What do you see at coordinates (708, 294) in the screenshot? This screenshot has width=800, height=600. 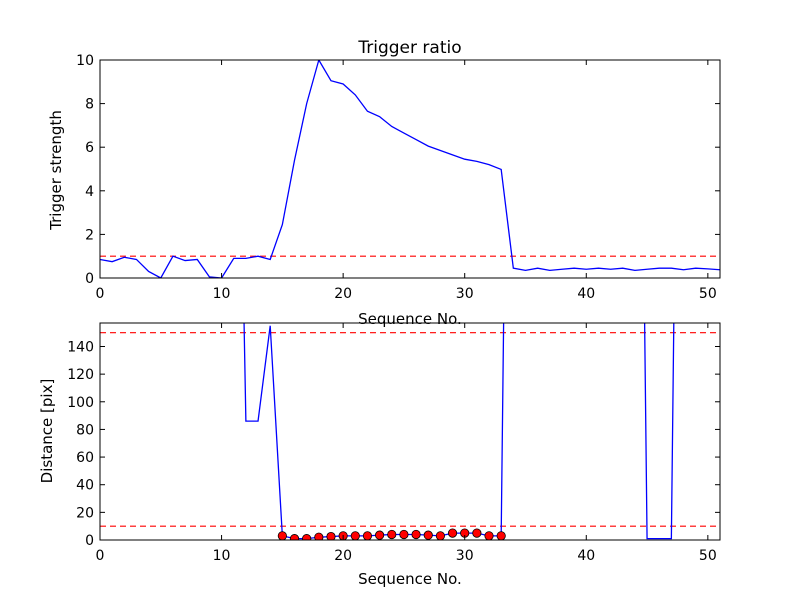 I see `trigger-ratio-xtick-label: 50` at bounding box center [708, 294].